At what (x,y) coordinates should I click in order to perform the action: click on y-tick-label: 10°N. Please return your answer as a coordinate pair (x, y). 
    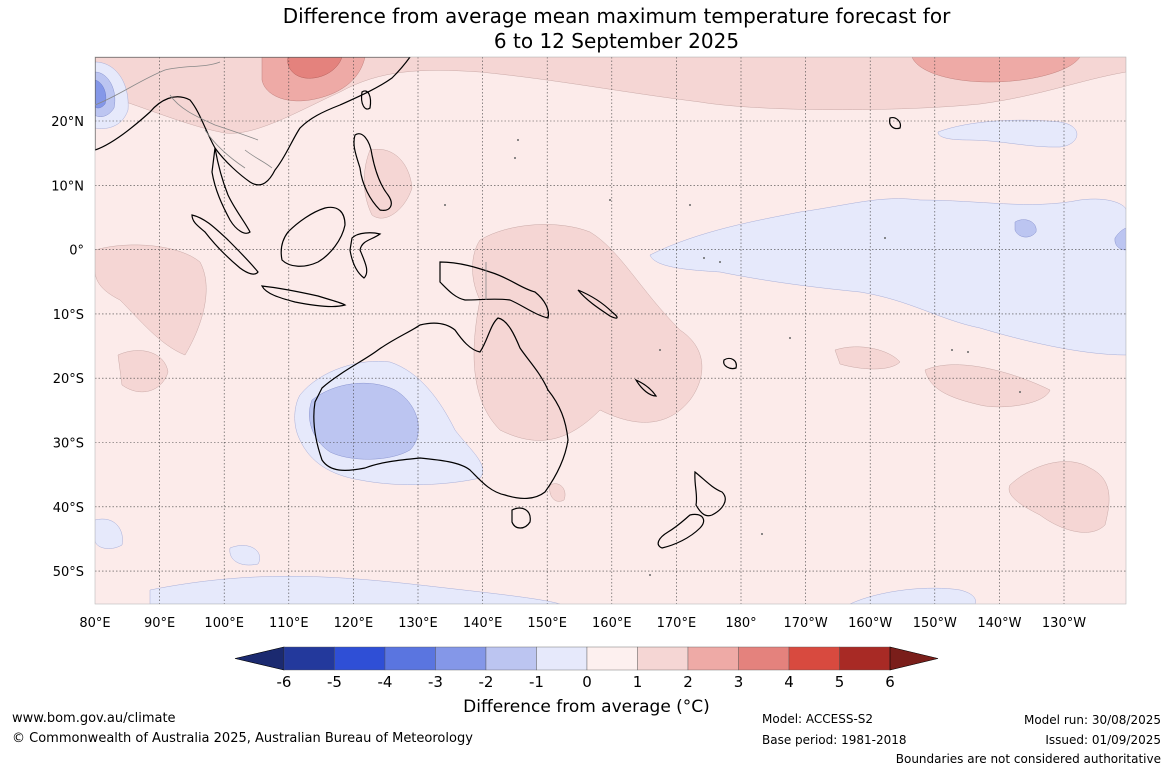
    Looking at the image, I should click on (67, 186).